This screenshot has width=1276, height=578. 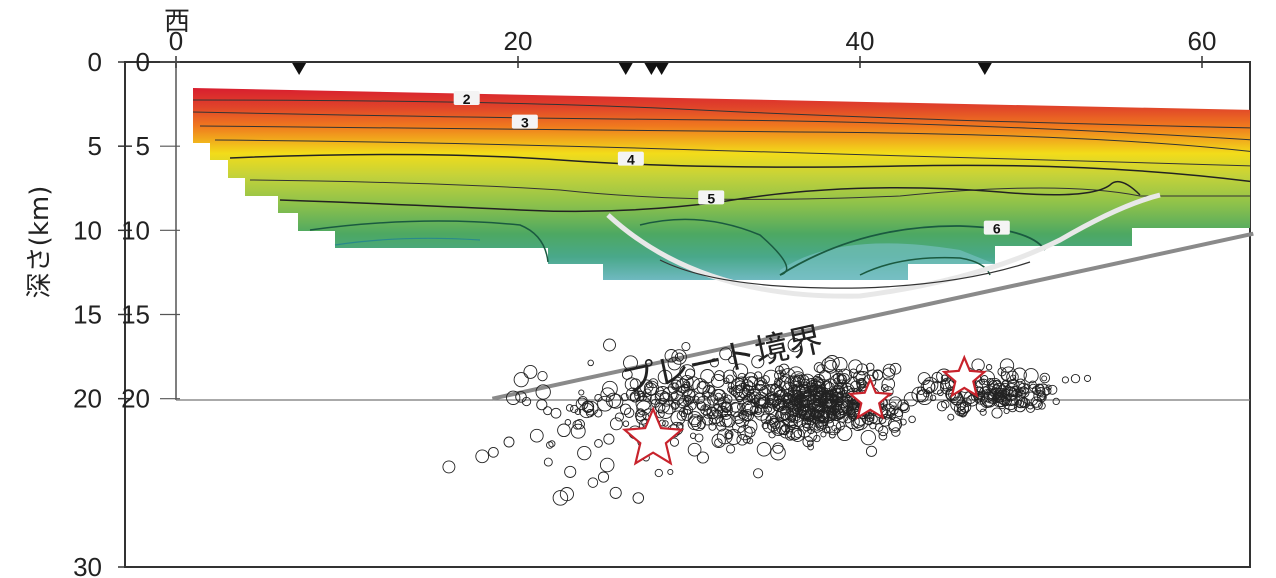 I want to click on y-inner-tick-label: 0, so click(x=143, y=62).